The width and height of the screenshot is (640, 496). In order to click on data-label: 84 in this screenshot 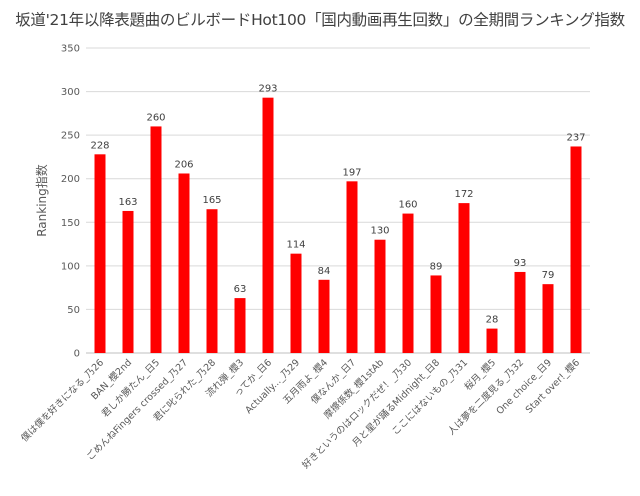, I will do `click(324, 271)`.